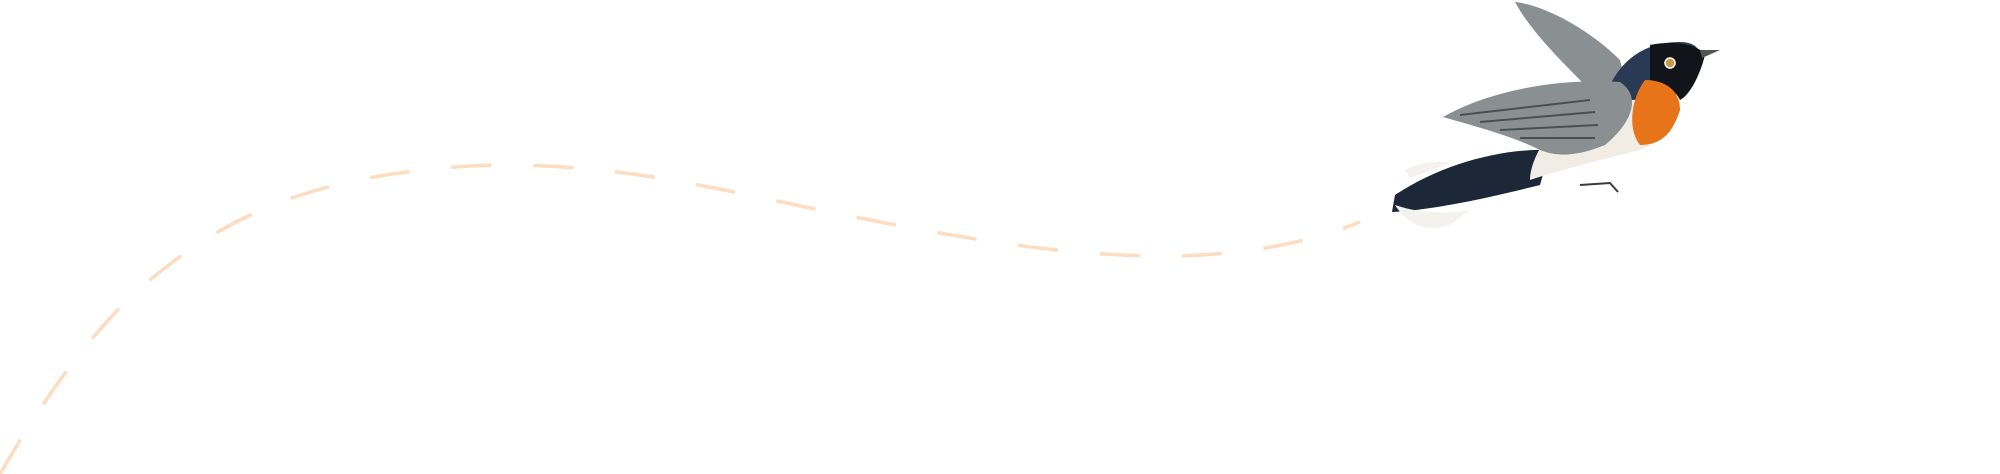 This screenshot has height=474, width=2000. Describe the element at coordinates (1432, 195) in the screenshot. I see `bird-tail-tips` at that location.